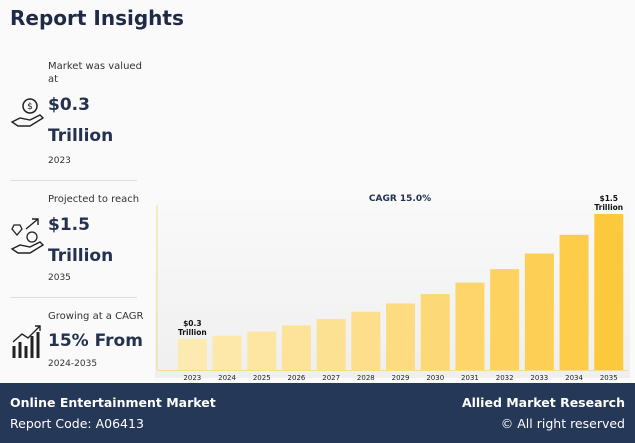  What do you see at coordinates (262, 378) in the screenshot?
I see `x-tick-label: 2025` at bounding box center [262, 378].